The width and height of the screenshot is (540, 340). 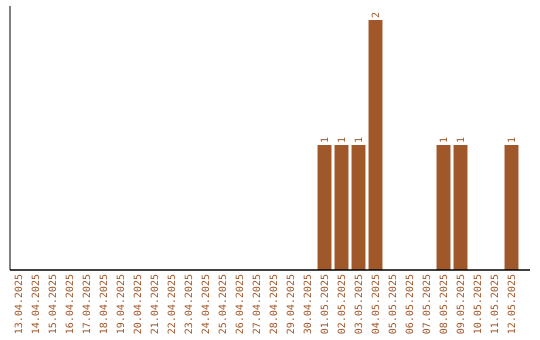 What do you see at coordinates (427, 304) in the screenshot?
I see `x-tick-label: 07.05.2025` at bounding box center [427, 304].